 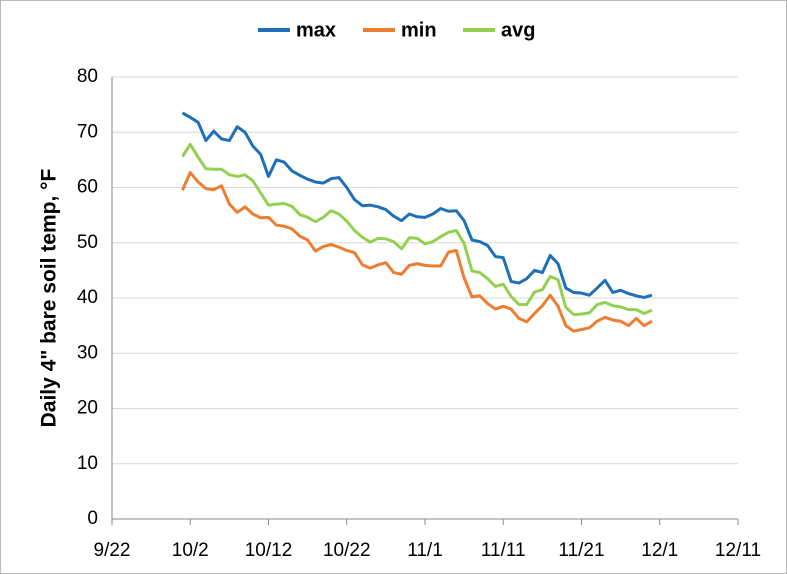 What do you see at coordinates (112, 550) in the screenshot?
I see `x-tick-label: 9/22` at bounding box center [112, 550].